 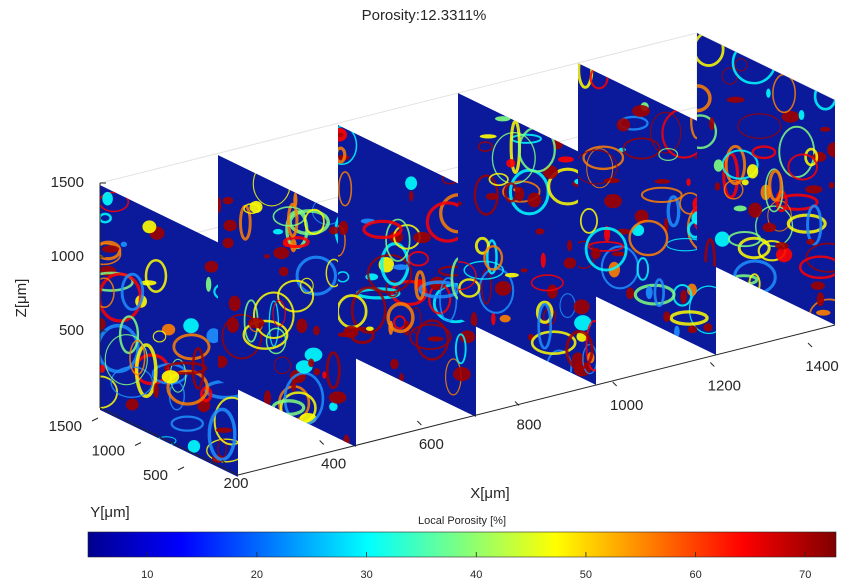 I want to click on colorbar-tick-label: 10, so click(x=147, y=575).